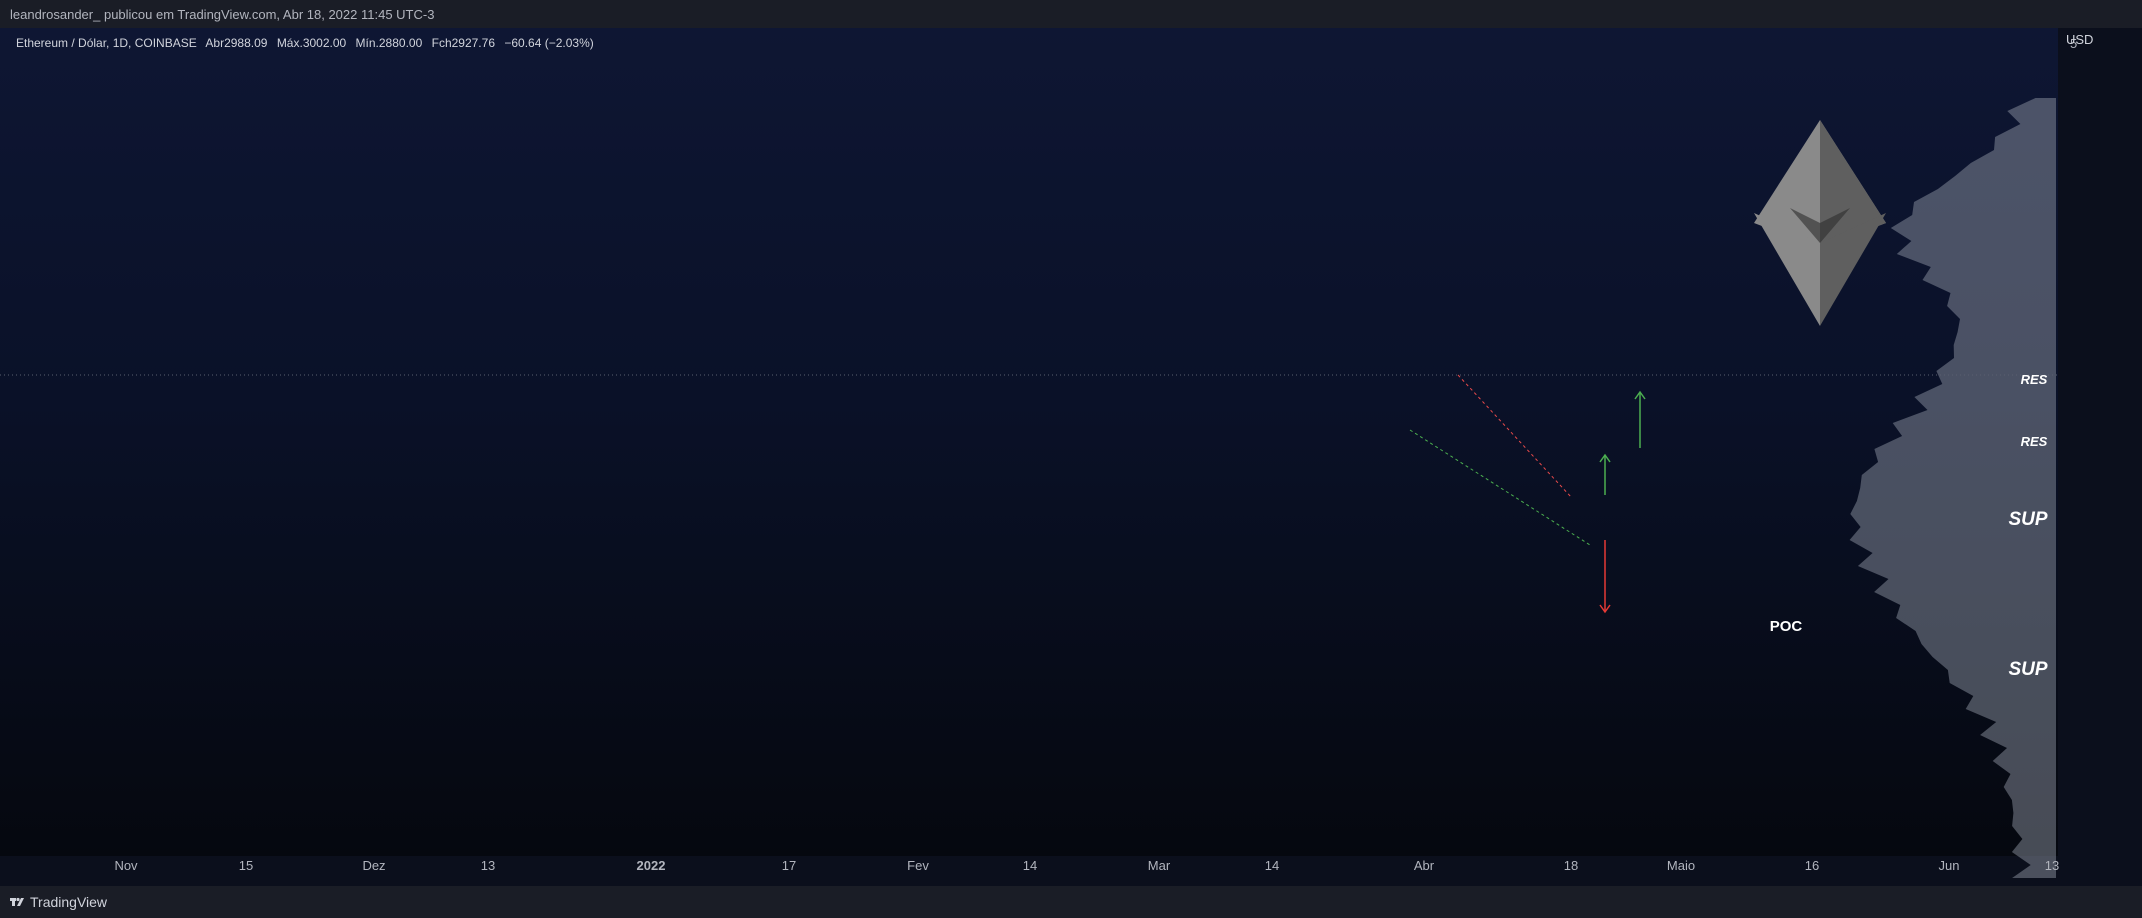 The image size is (2142, 918). Describe the element at coordinates (17, 902) in the screenshot. I see `tradingview-logo-icon` at that location.